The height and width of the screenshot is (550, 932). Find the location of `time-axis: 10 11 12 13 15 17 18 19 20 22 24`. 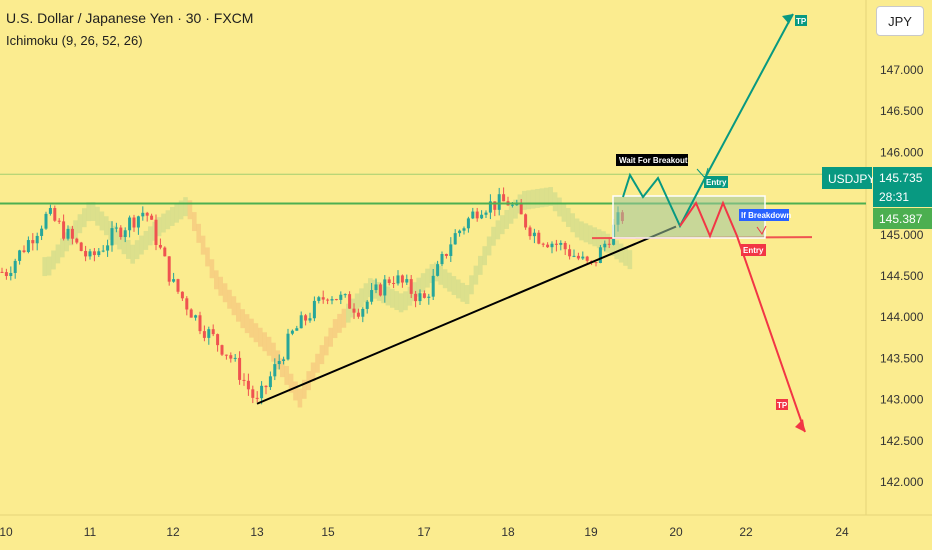

time-axis: 10 11 12 13 15 17 18 19 20 22 24 is located at coordinates (424, 532).